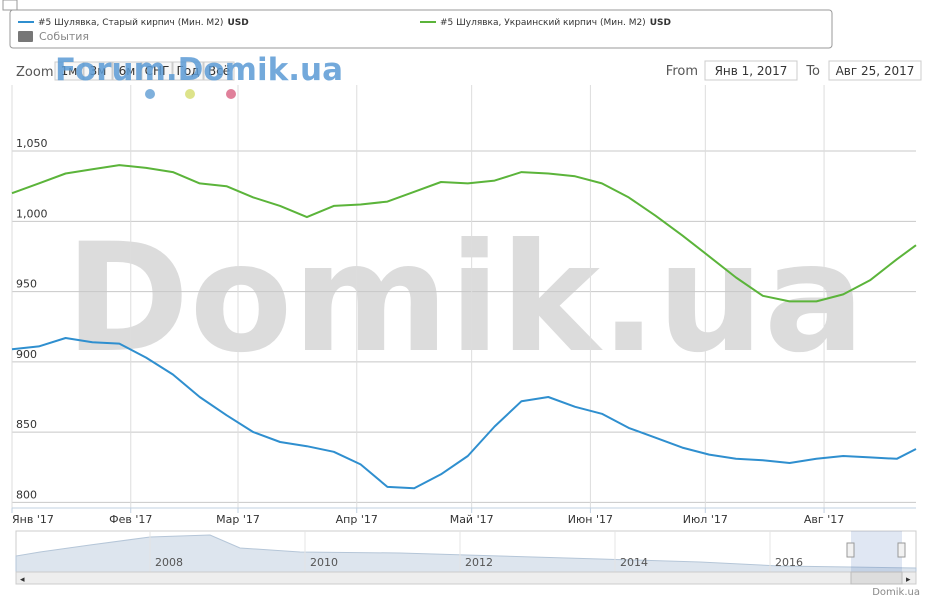 The height and width of the screenshot is (600, 931). What do you see at coordinates (324, 562) in the screenshot?
I see `navigator-year: 2010` at bounding box center [324, 562].